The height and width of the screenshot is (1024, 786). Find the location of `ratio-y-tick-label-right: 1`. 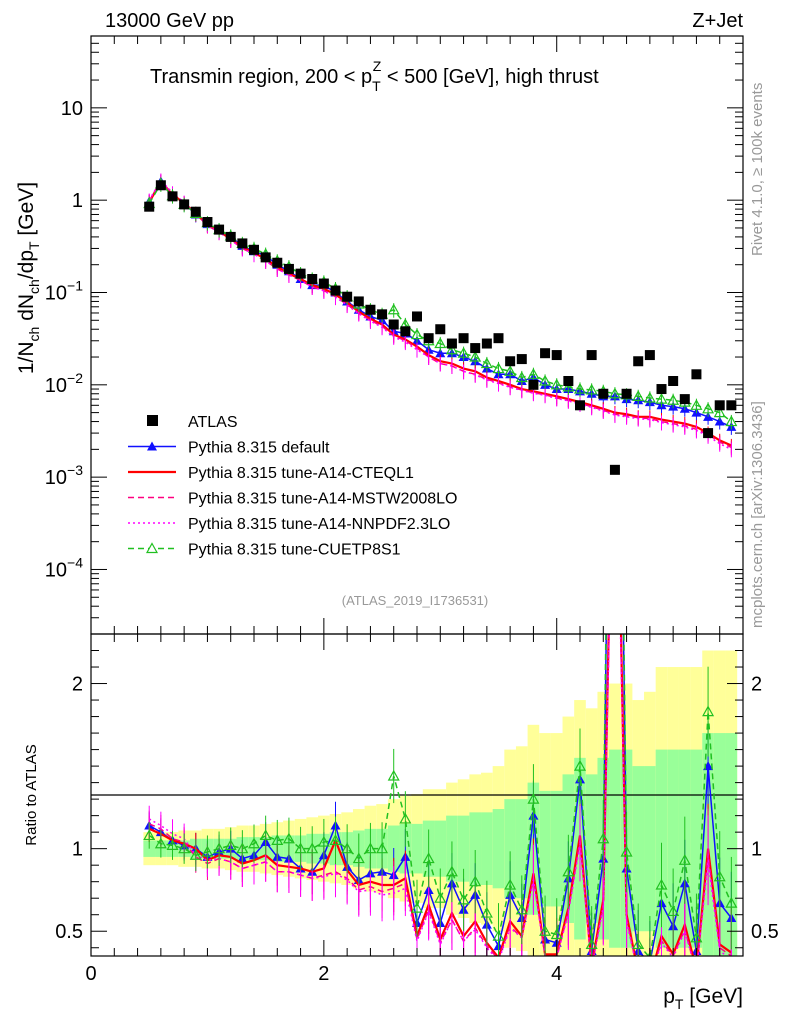

ratio-y-tick-label-right: 1 is located at coordinates (756, 850).